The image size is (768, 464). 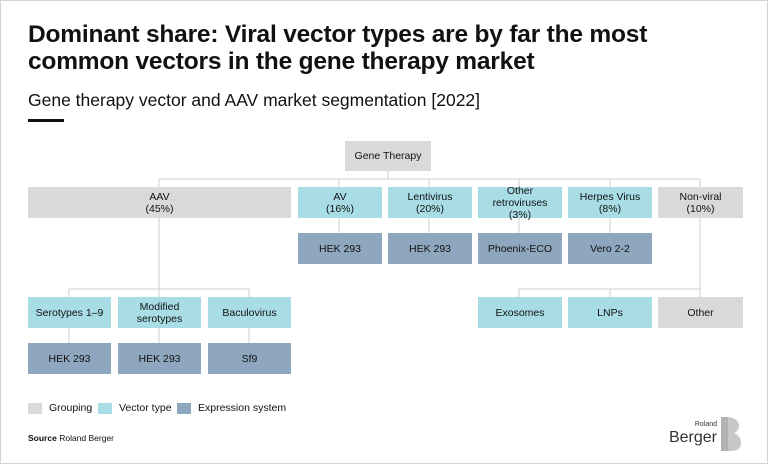 I want to click on node-gene-therapy-label: Gene Therapy, so click(x=388, y=156).